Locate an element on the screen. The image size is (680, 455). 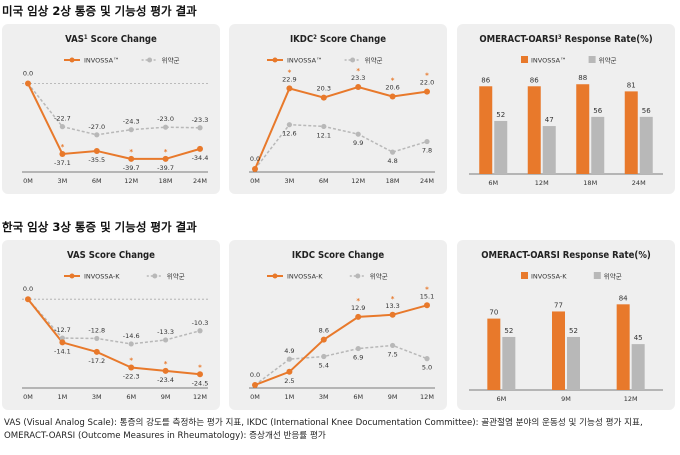
data-label: -23.4 is located at coordinates (165, 380).